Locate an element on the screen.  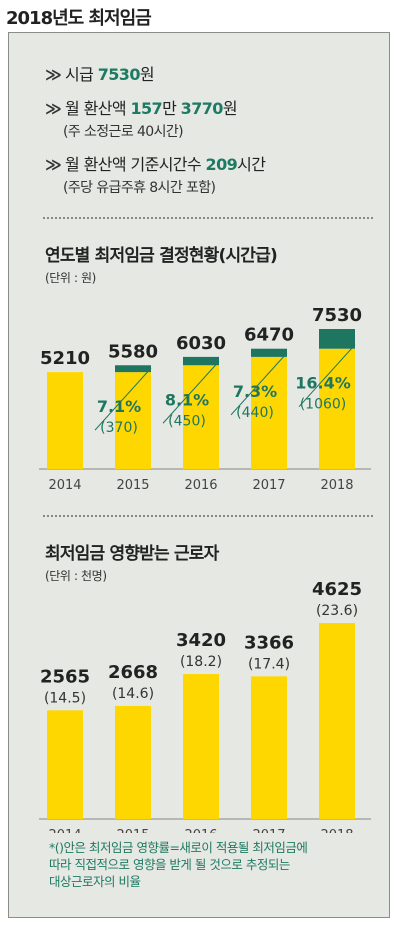
monthly-wage-line: ≫ 월 환산액 157만 3770원 is located at coordinates (141, 108).